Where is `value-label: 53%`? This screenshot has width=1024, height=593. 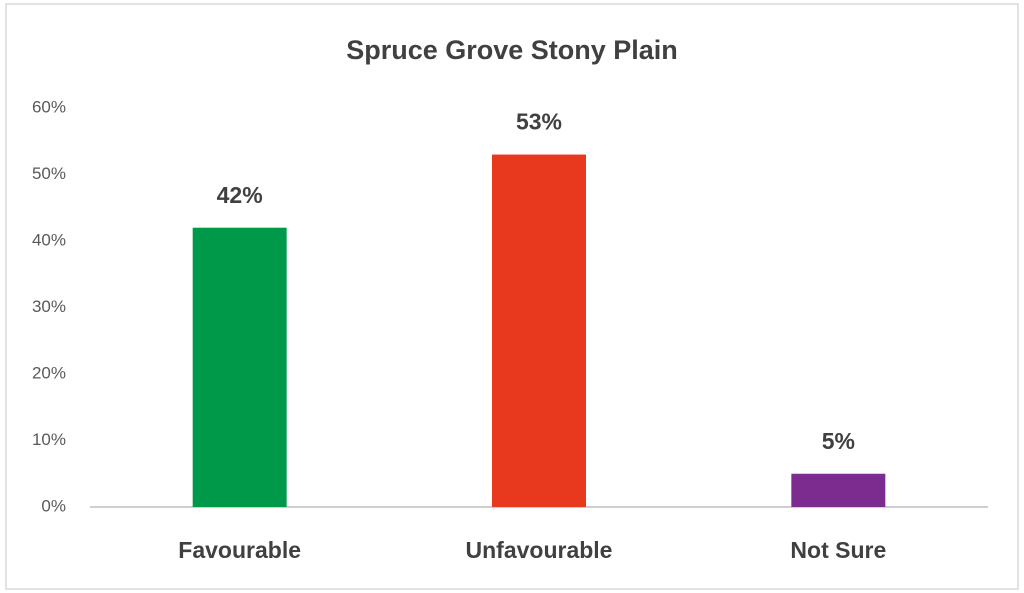 value-label: 53% is located at coordinates (539, 122).